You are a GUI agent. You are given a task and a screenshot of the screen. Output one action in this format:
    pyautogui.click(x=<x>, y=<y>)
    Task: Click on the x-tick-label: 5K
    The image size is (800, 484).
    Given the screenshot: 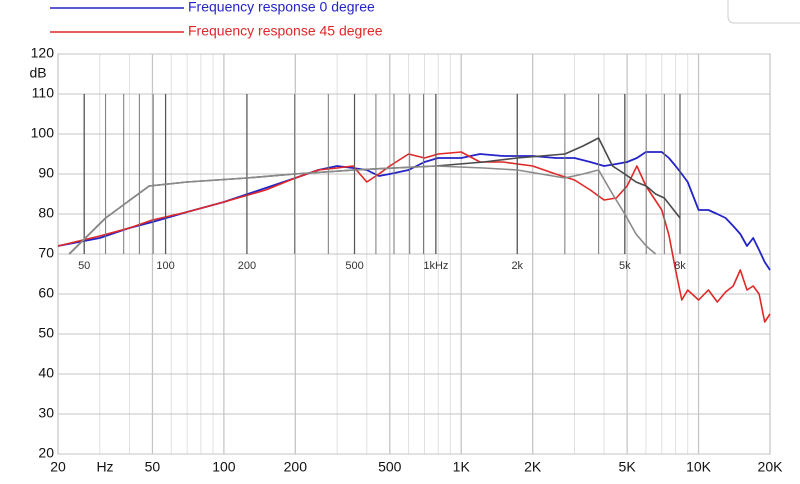 What is the action you would take?
    pyautogui.click(x=628, y=467)
    